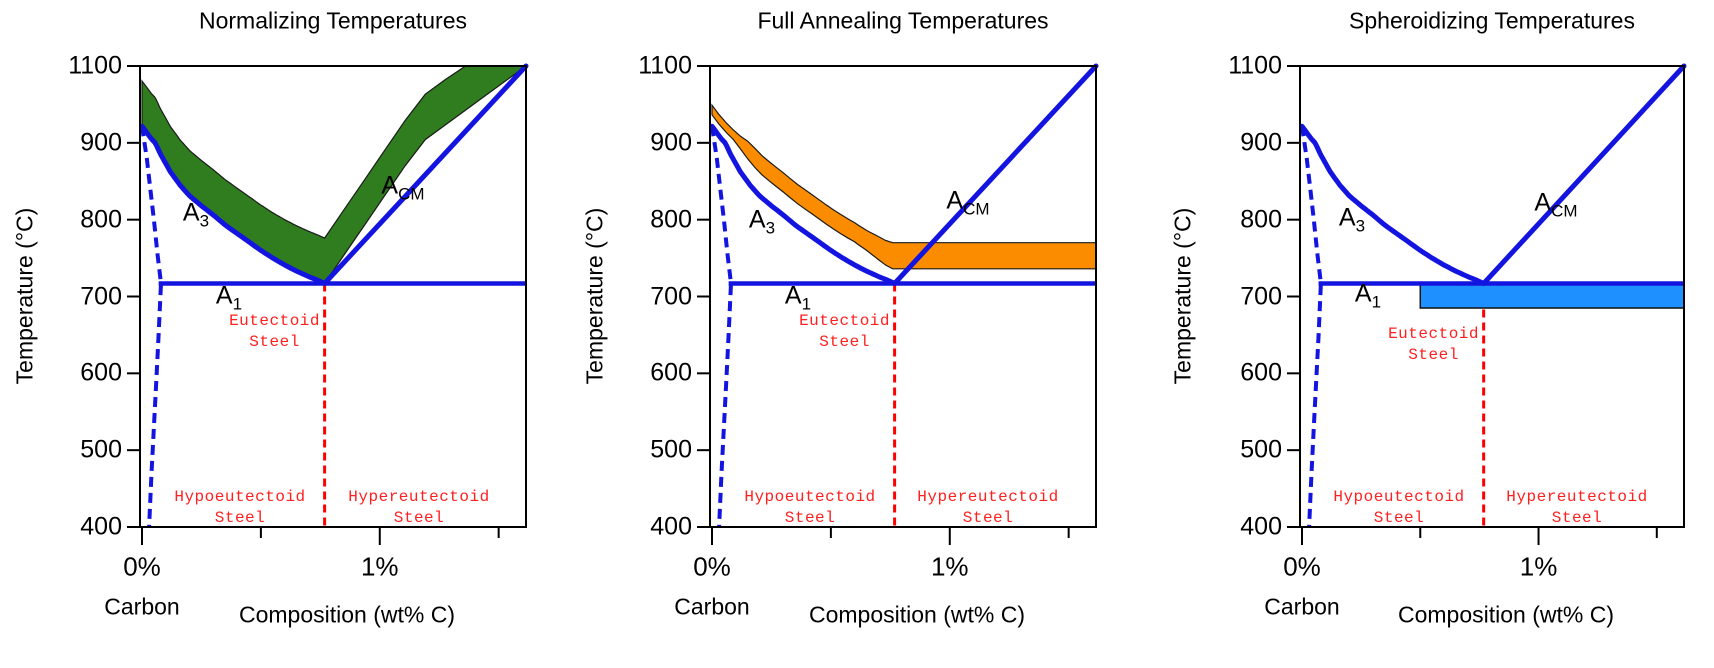 This screenshot has height=668, width=1714. What do you see at coordinates (1492, 20) in the screenshot?
I see `chart-title: Spheroidizing Temperatures` at bounding box center [1492, 20].